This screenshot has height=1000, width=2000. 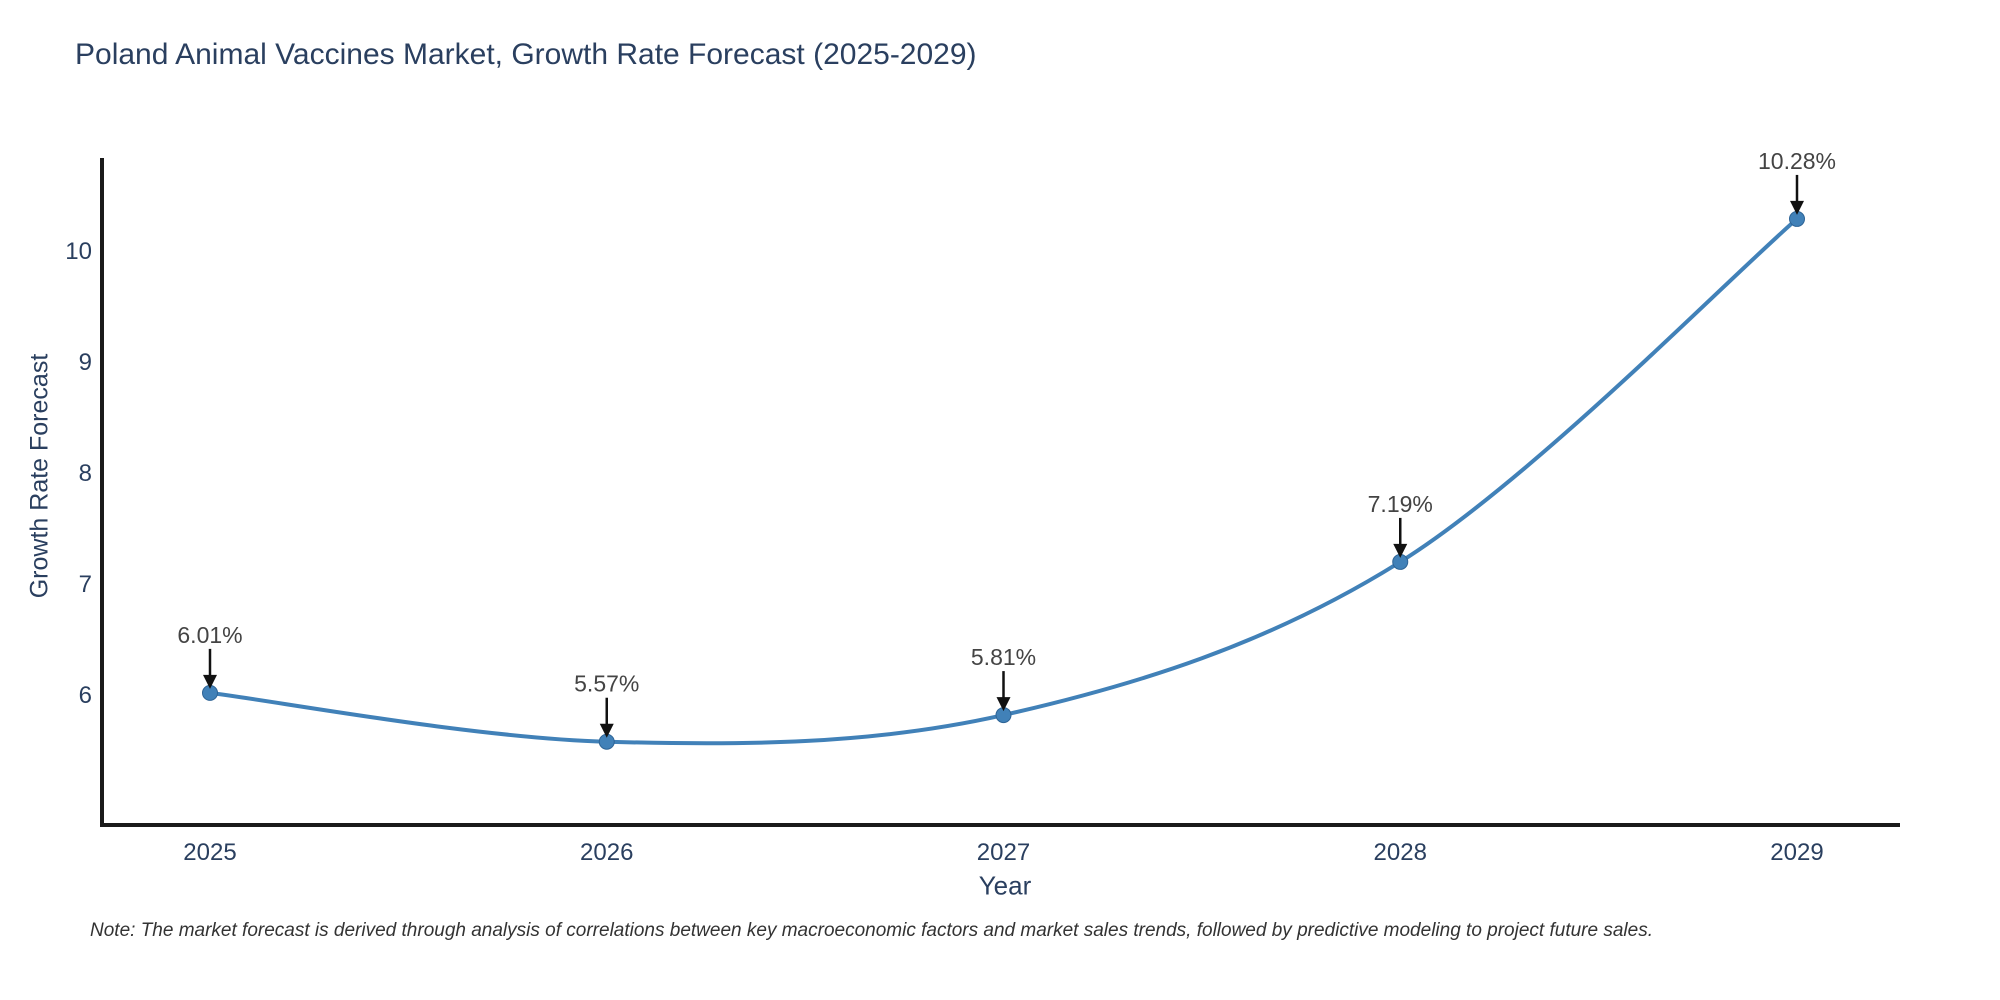 What do you see at coordinates (1796, 852) in the screenshot?
I see `x-tick-label: 2029` at bounding box center [1796, 852].